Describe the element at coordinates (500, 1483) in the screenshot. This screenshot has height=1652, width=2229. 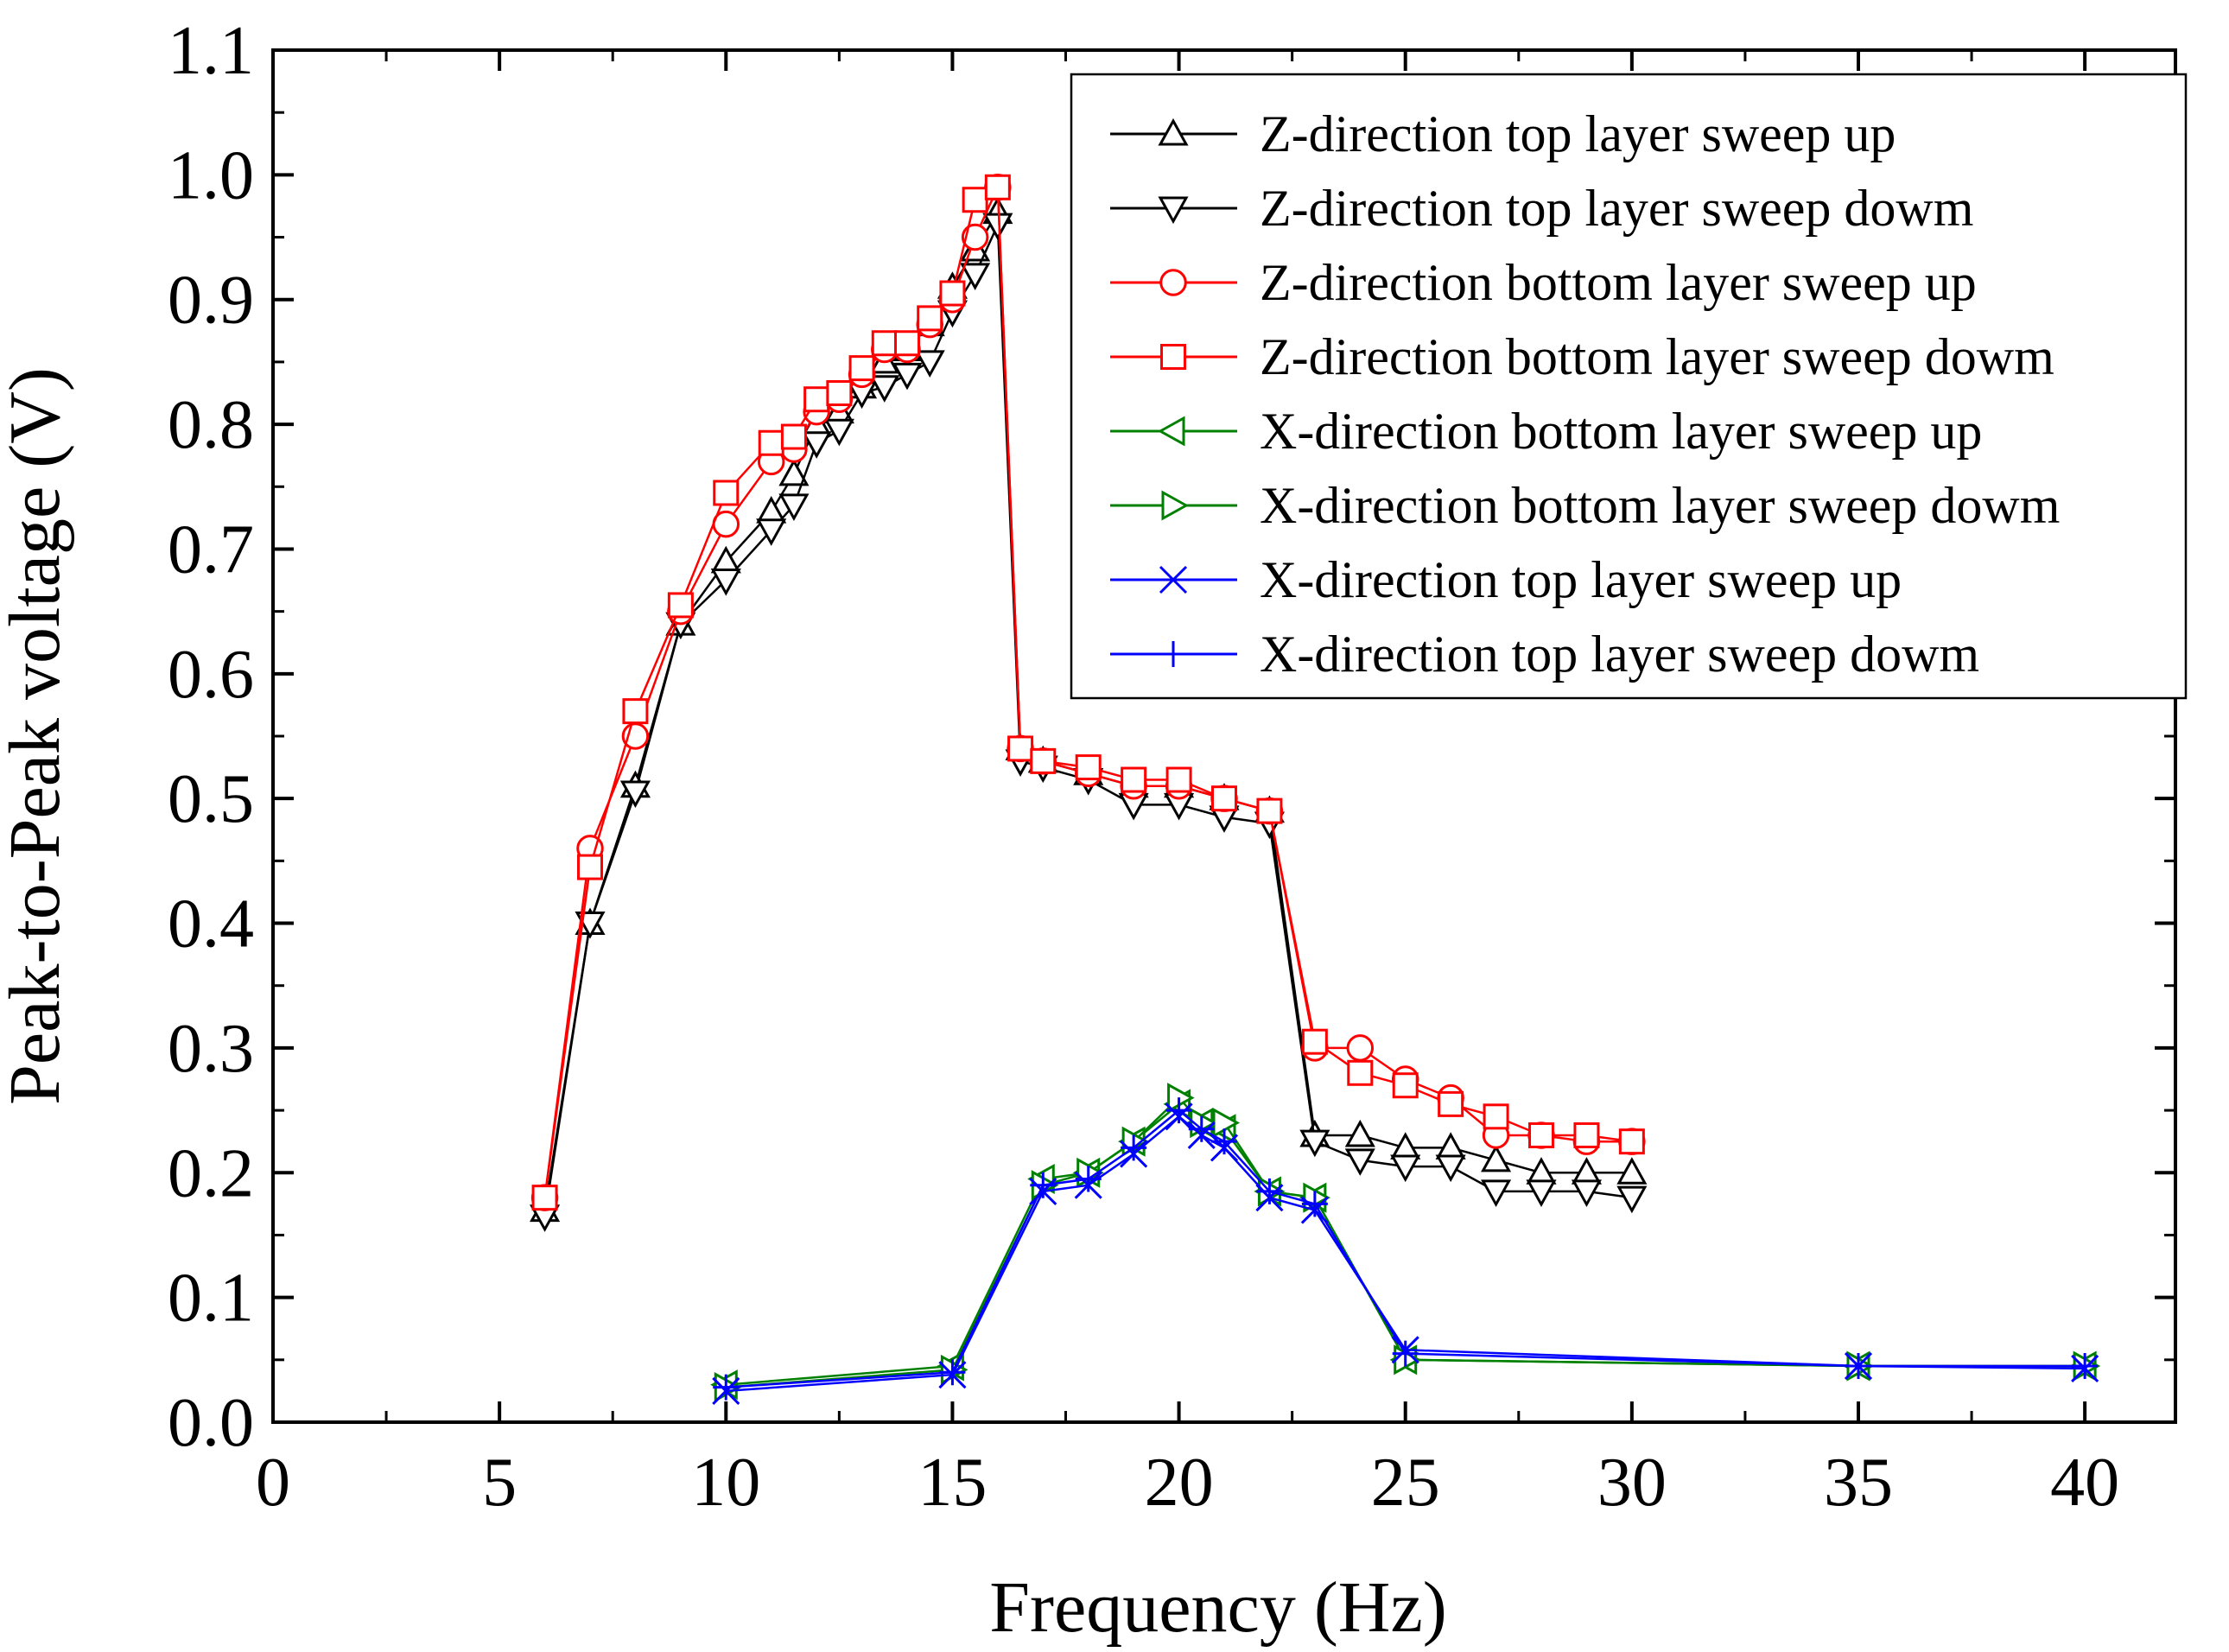
I see `x-tick-label: 5` at that location.